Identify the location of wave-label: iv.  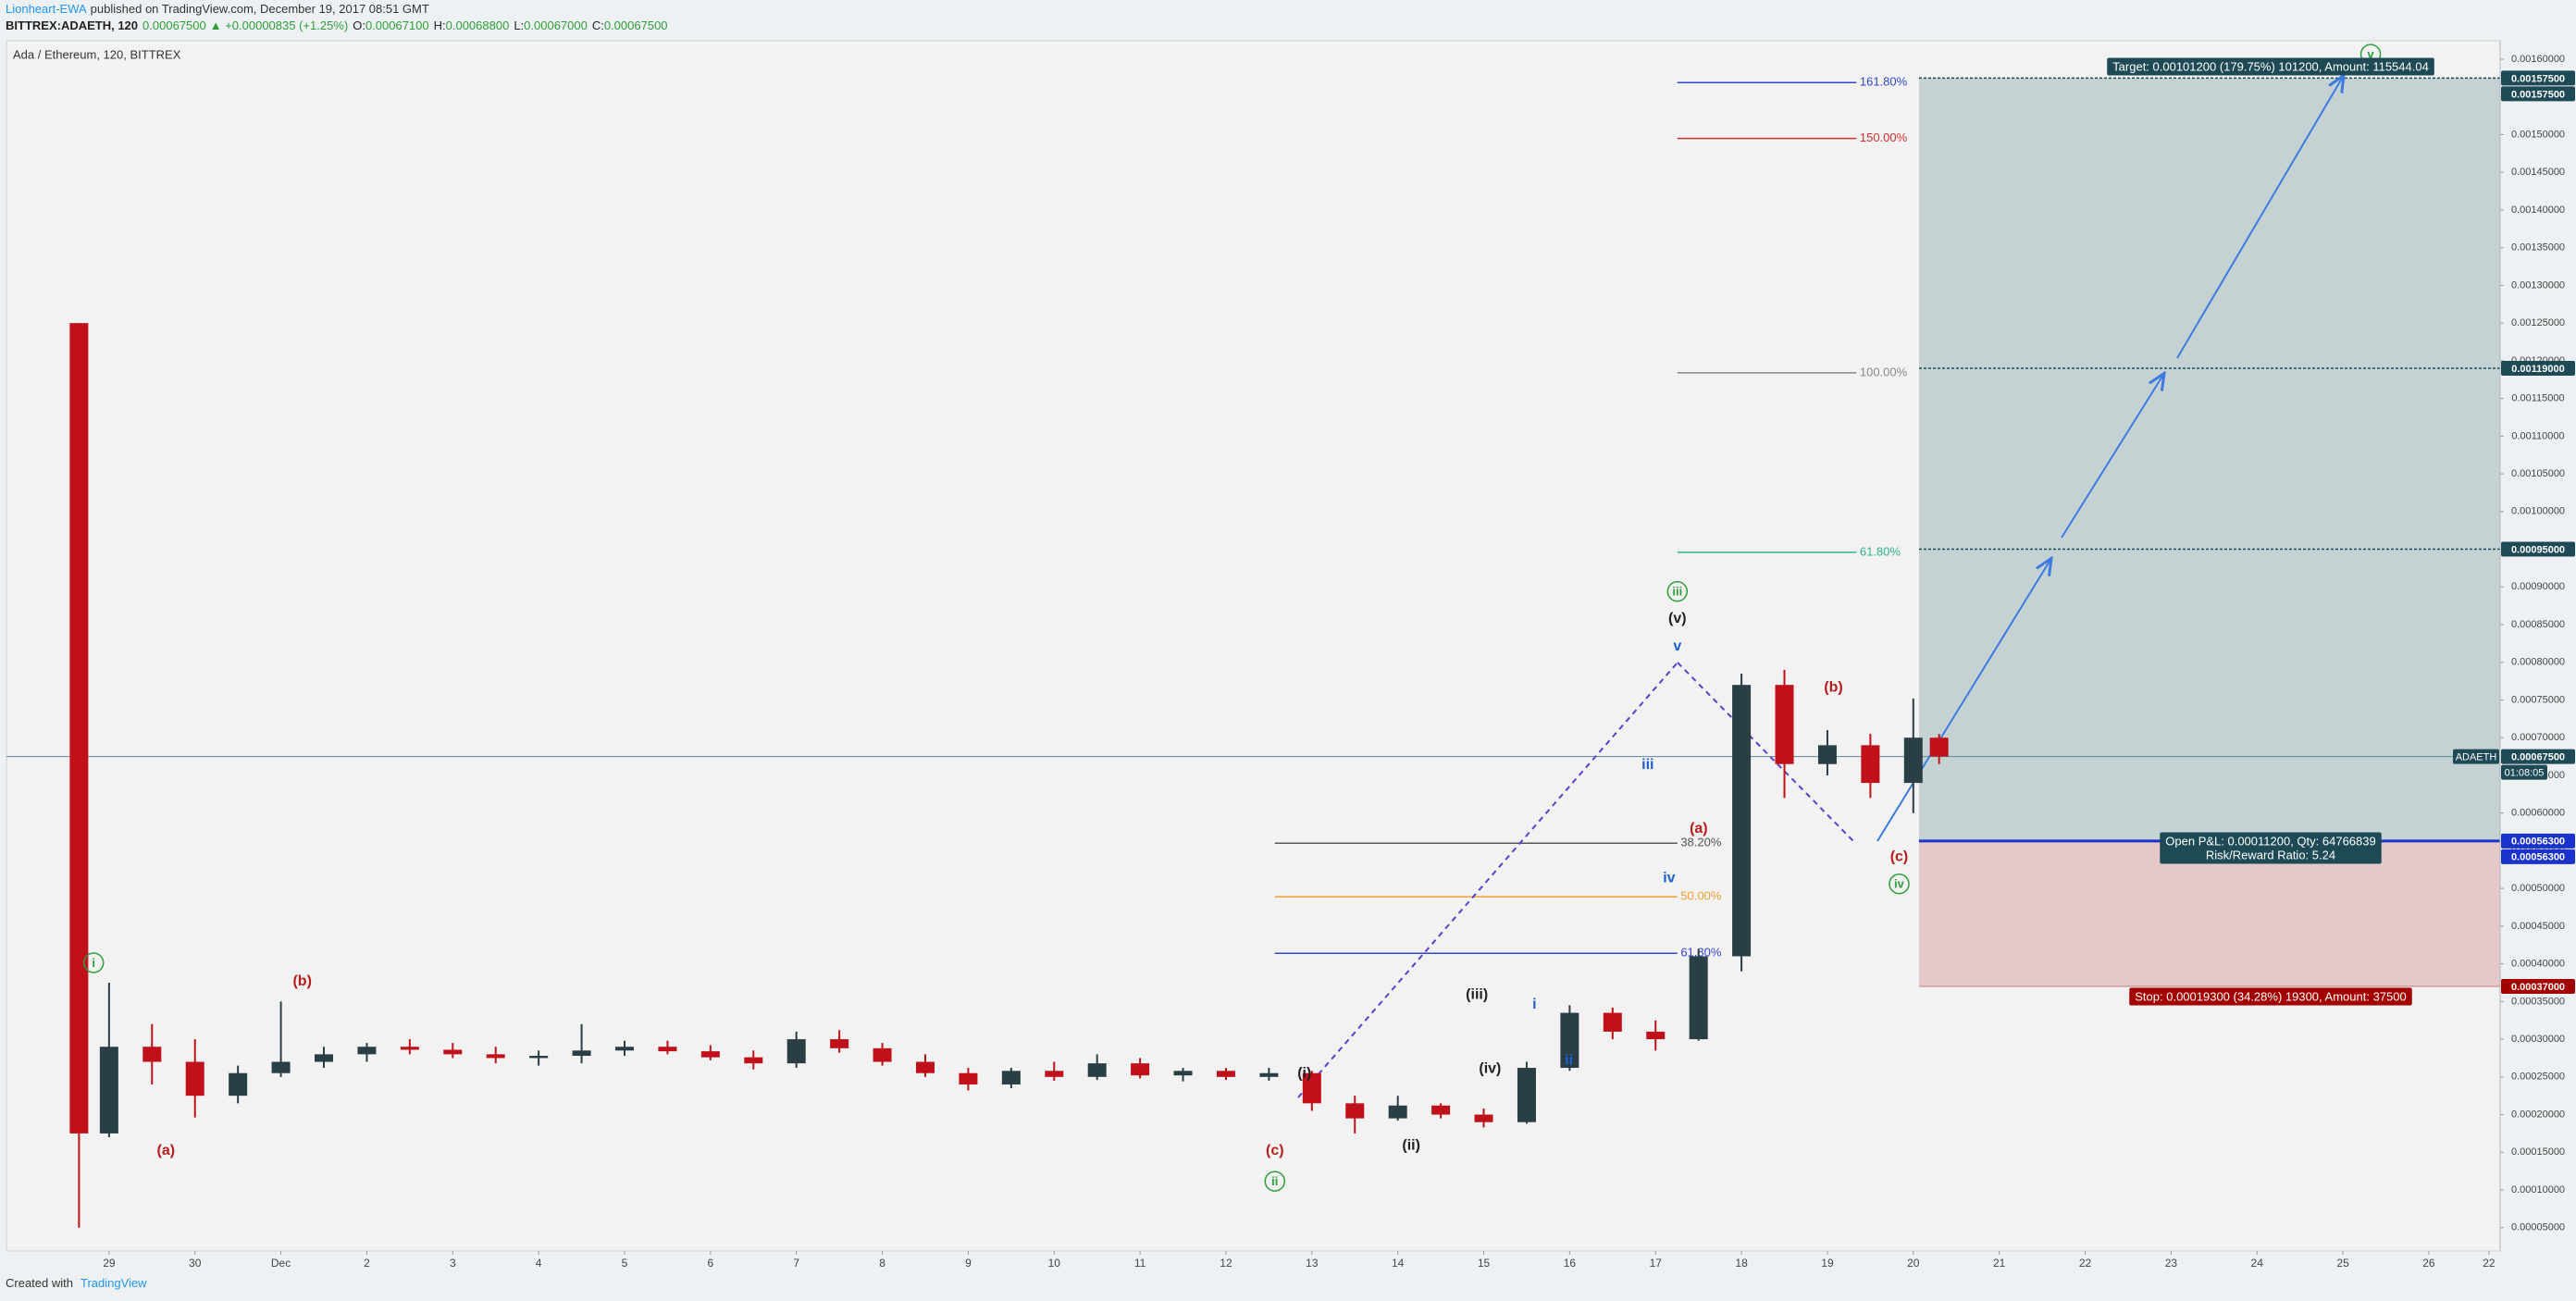
(1669, 878).